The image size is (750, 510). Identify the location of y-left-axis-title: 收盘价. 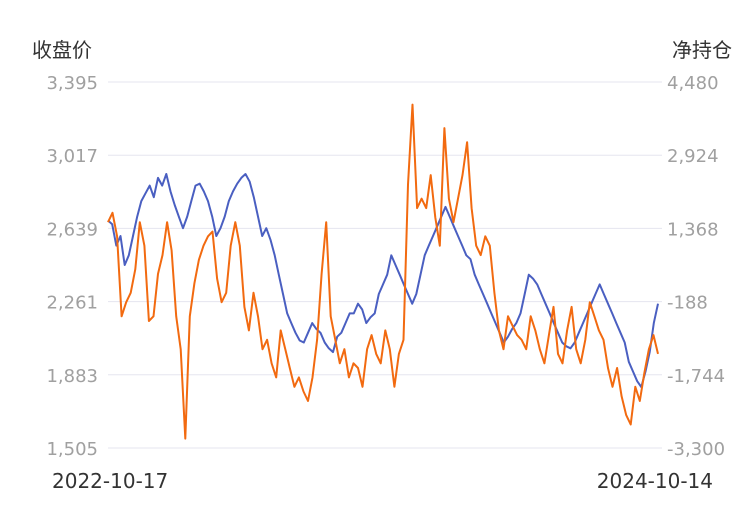
(62, 50).